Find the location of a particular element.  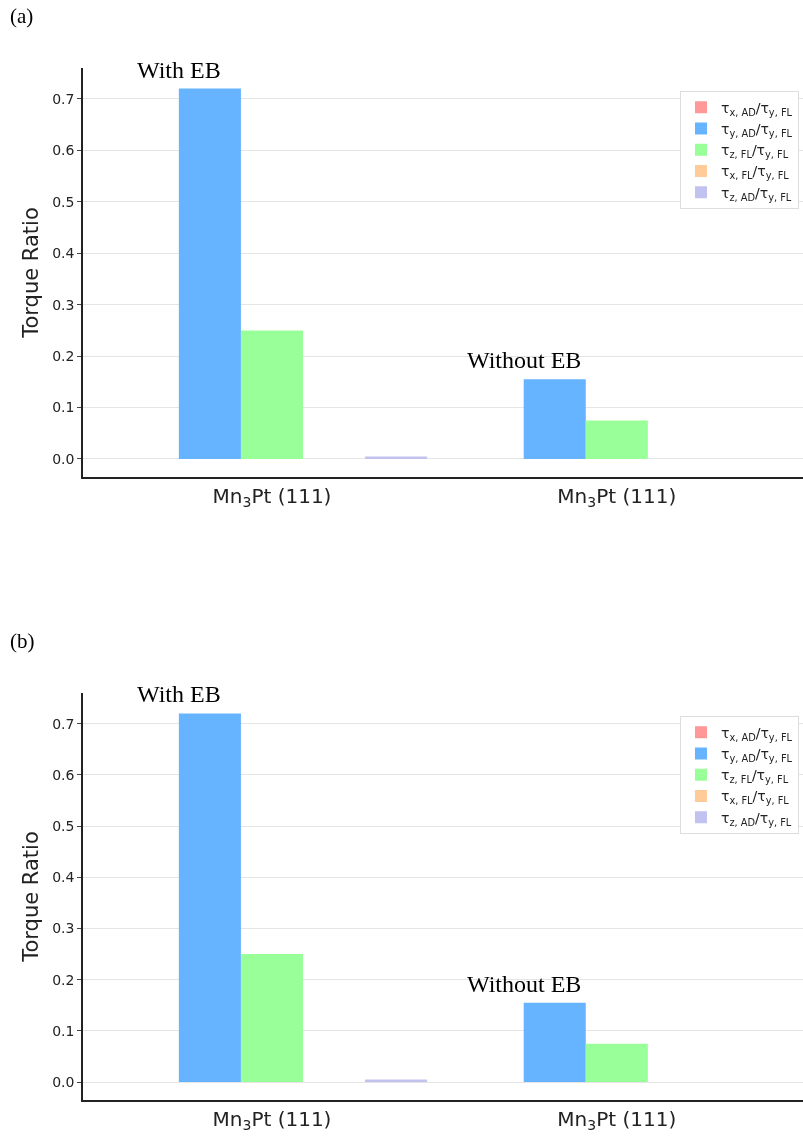

chart-title: (b) is located at coordinates (22, 641).